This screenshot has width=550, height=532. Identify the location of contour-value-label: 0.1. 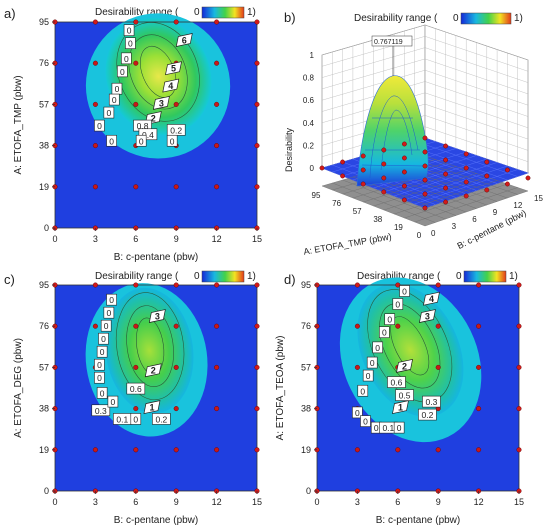
(122, 419).